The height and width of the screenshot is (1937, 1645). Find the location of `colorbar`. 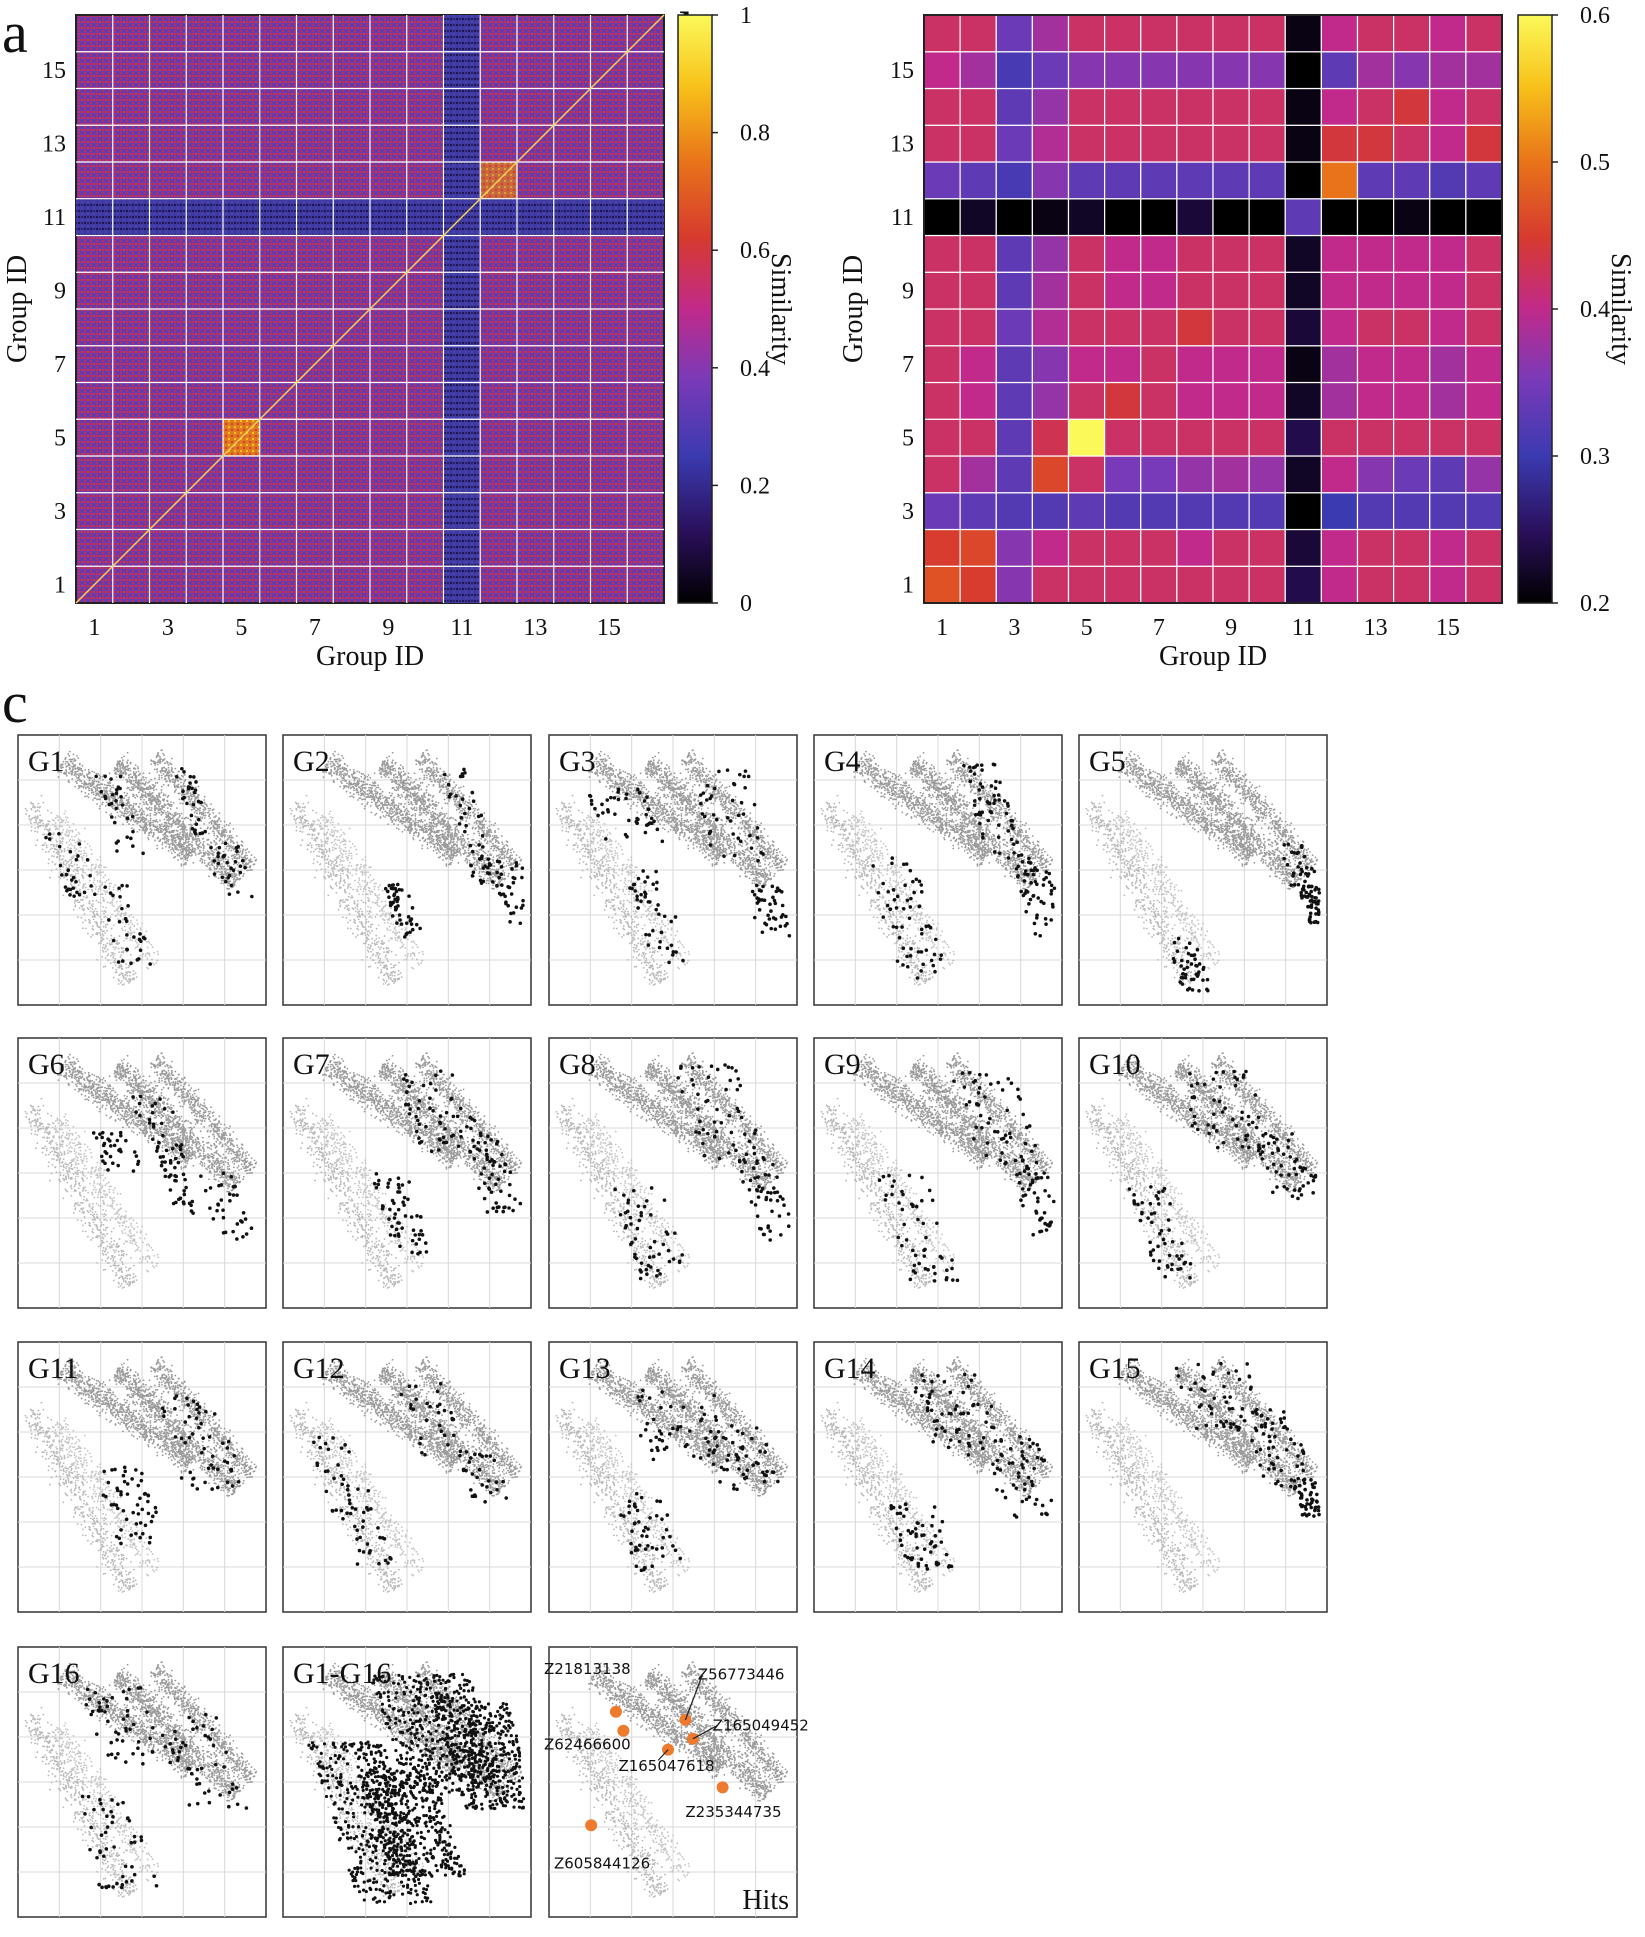

colorbar is located at coordinates (695, 309).